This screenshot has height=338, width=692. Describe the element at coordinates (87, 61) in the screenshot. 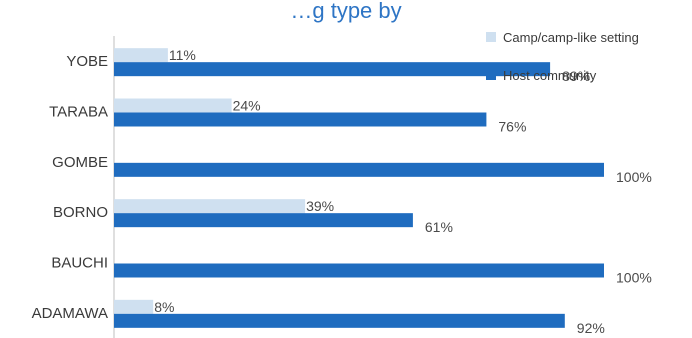

I see `category-label-yobe: YOBE` at that location.